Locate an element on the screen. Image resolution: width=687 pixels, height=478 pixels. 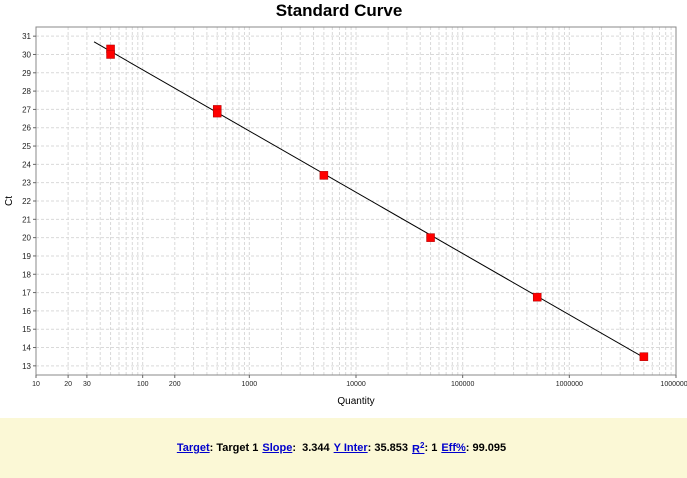
r-squared-value: 1 is located at coordinates (434, 448).